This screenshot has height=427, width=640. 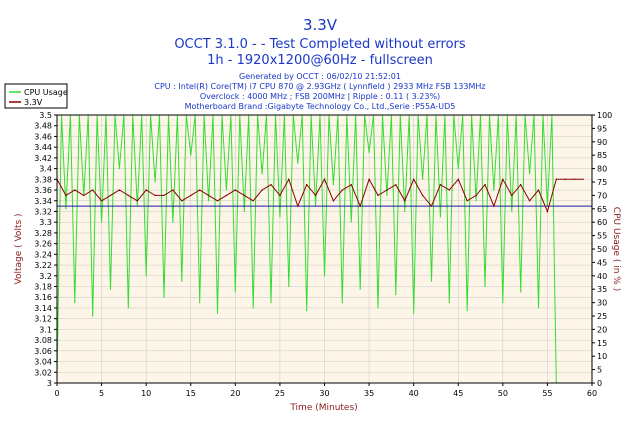 I want to click on y-right-tick-label: 45, so click(x=602, y=262).